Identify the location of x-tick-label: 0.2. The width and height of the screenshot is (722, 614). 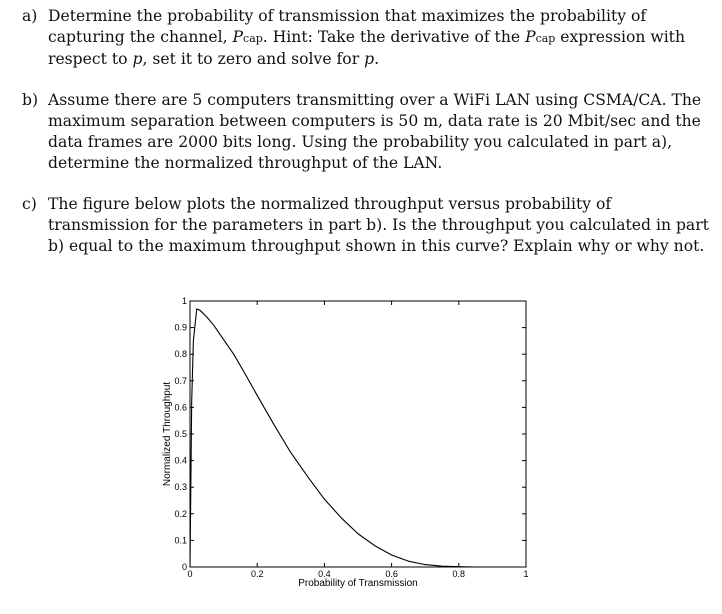
(257, 574).